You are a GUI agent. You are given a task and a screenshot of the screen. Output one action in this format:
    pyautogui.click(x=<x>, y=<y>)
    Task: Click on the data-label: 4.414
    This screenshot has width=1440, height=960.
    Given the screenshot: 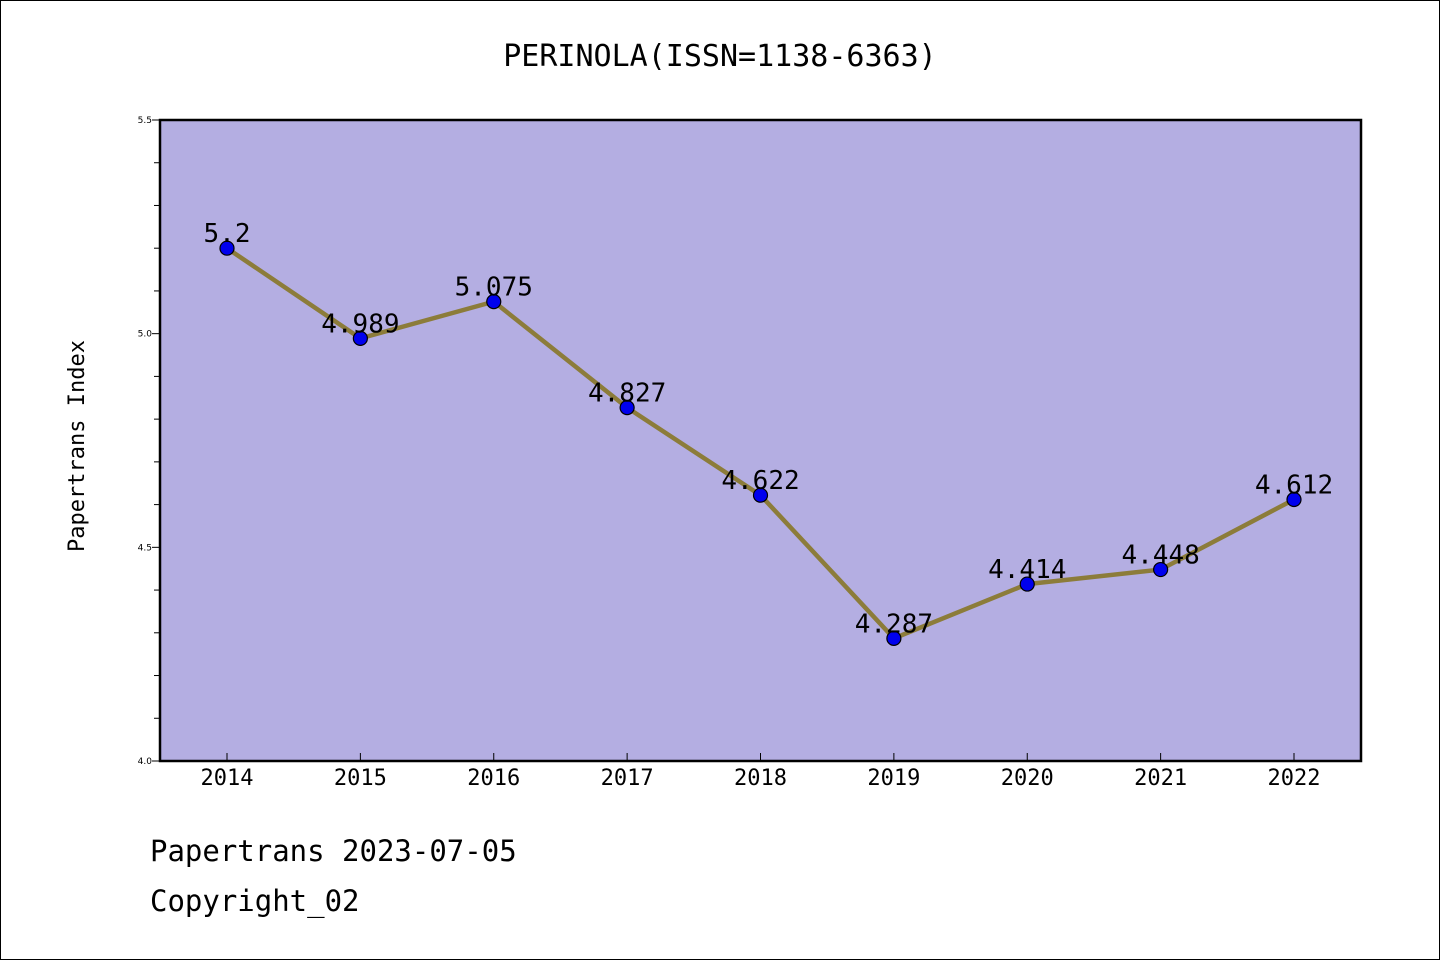 What is the action you would take?
    pyautogui.click(x=1027, y=570)
    